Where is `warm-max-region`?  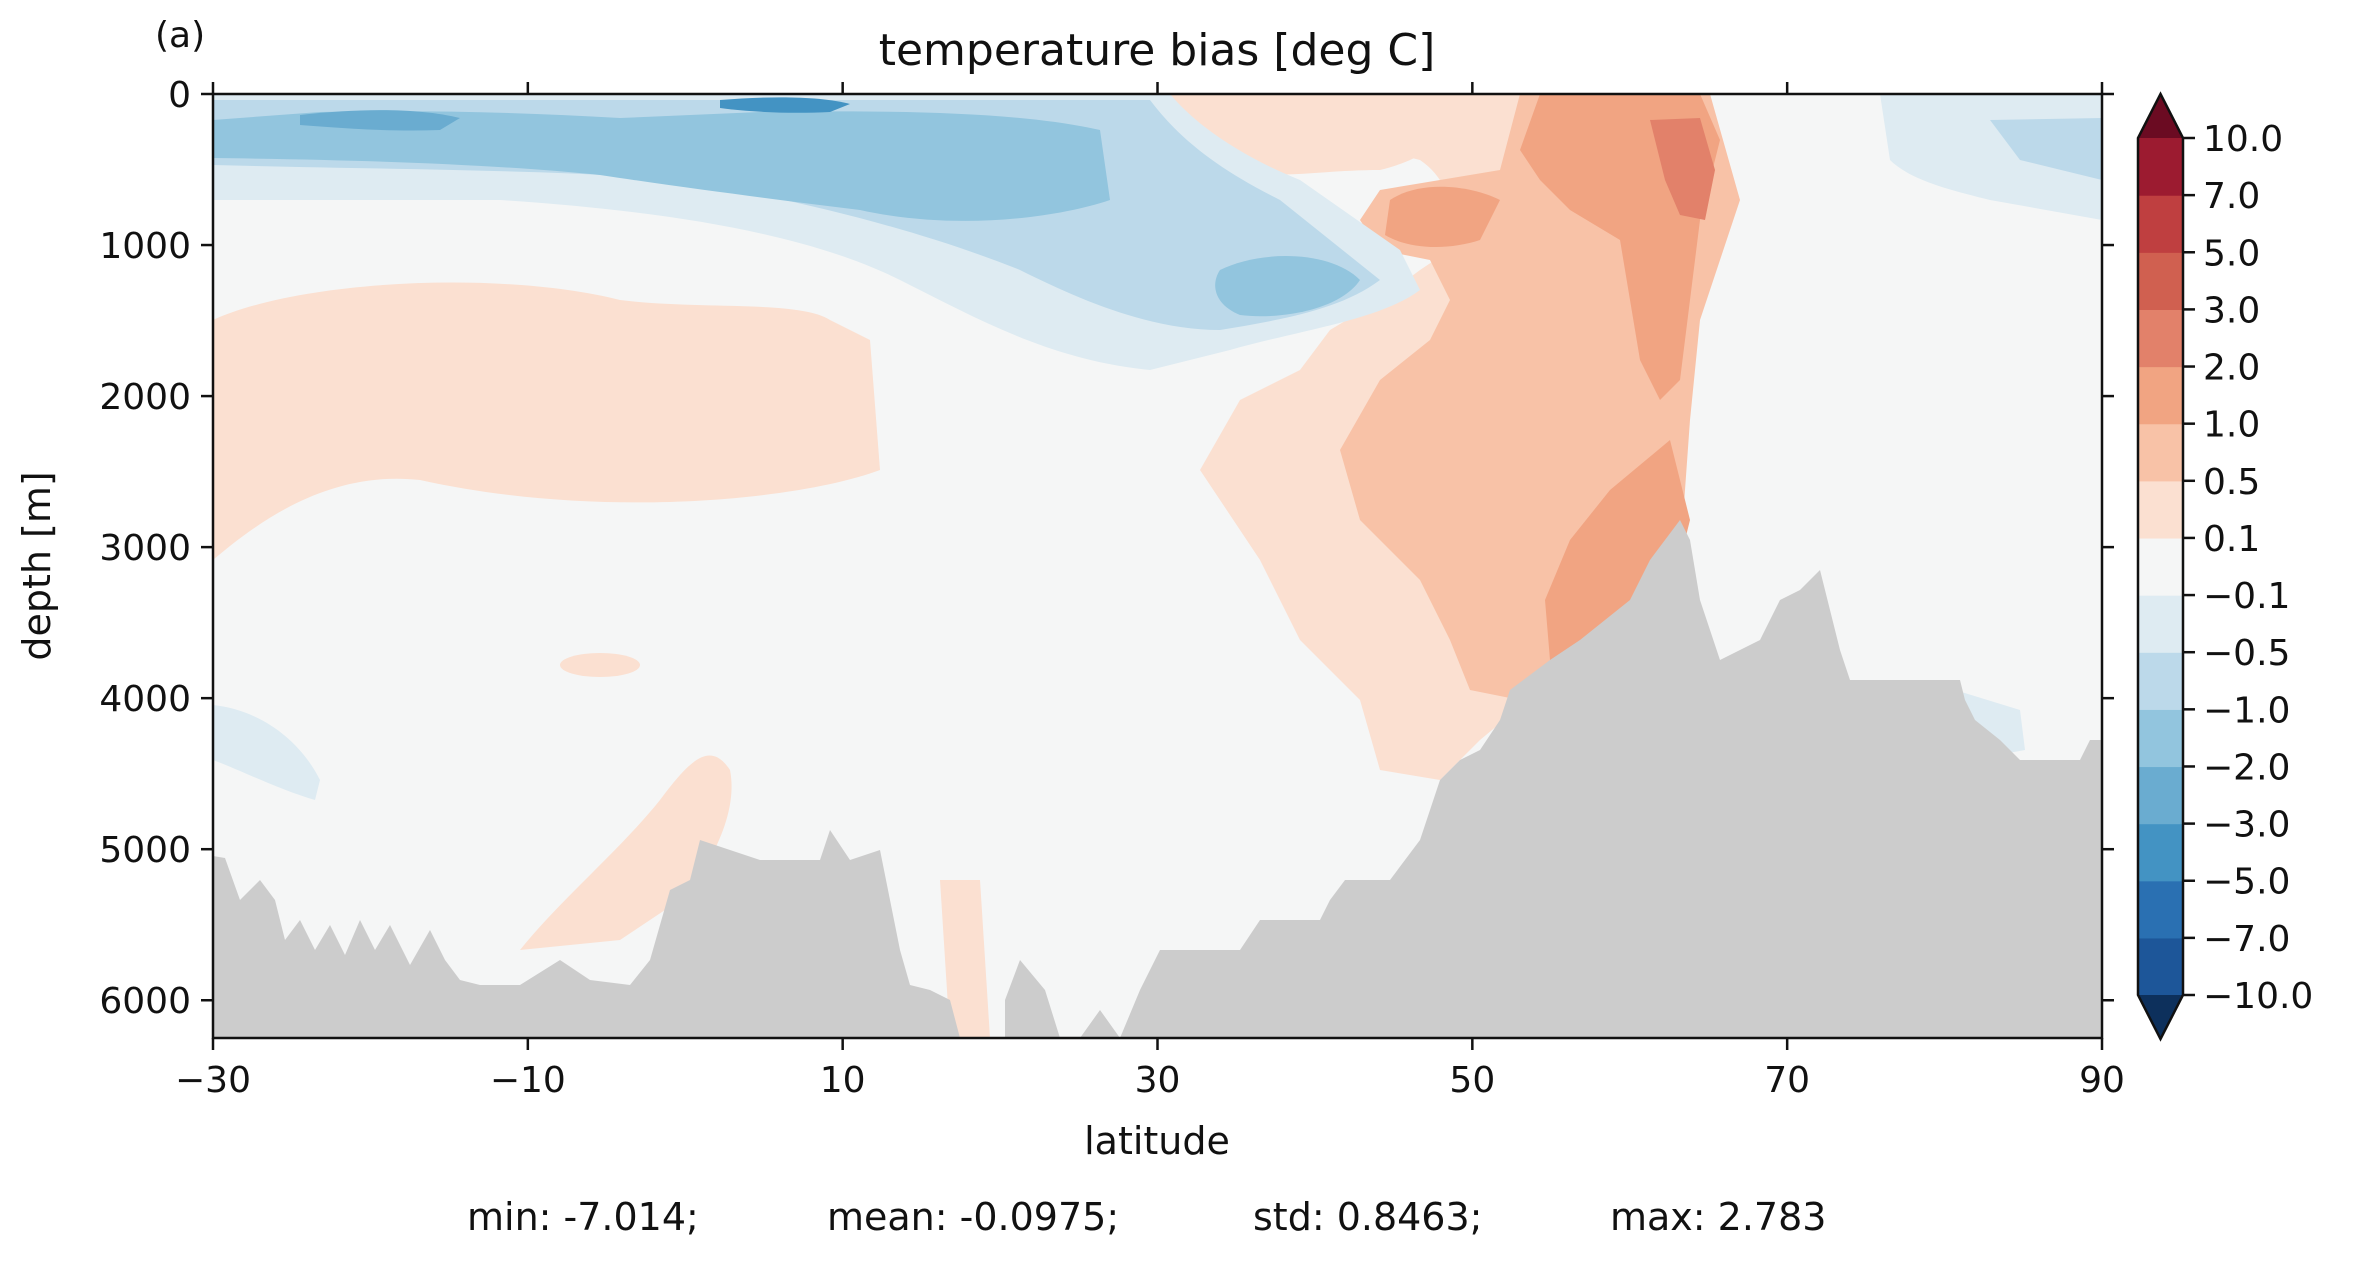
warm-max-region is located at coordinates (1682, 169).